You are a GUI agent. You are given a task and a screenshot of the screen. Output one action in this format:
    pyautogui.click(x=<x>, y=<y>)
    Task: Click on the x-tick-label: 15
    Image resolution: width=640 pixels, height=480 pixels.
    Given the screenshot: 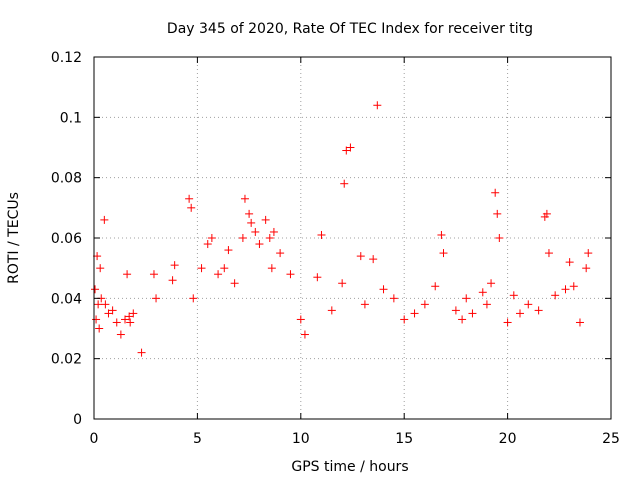 What is the action you would take?
    pyautogui.click(x=404, y=439)
    